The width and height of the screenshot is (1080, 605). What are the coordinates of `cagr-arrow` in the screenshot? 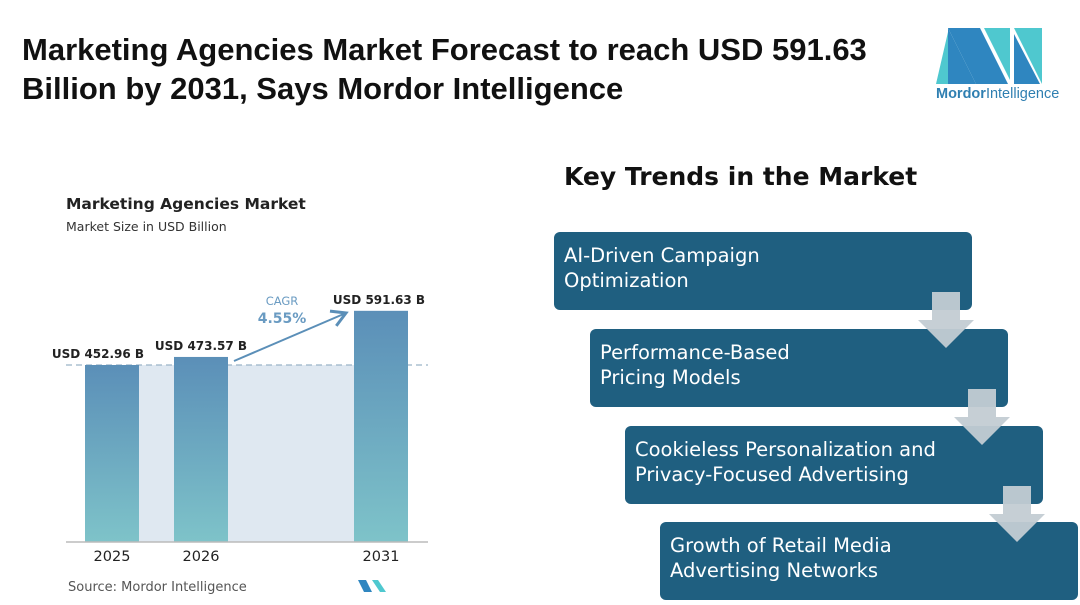 It's located at (291, 335).